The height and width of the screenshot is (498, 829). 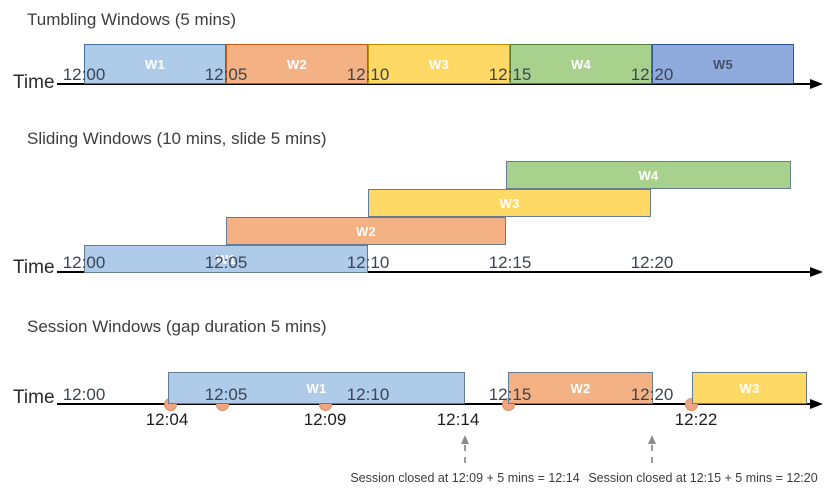 I want to click on tumbling-tick-label: 12:15, so click(x=510, y=74).